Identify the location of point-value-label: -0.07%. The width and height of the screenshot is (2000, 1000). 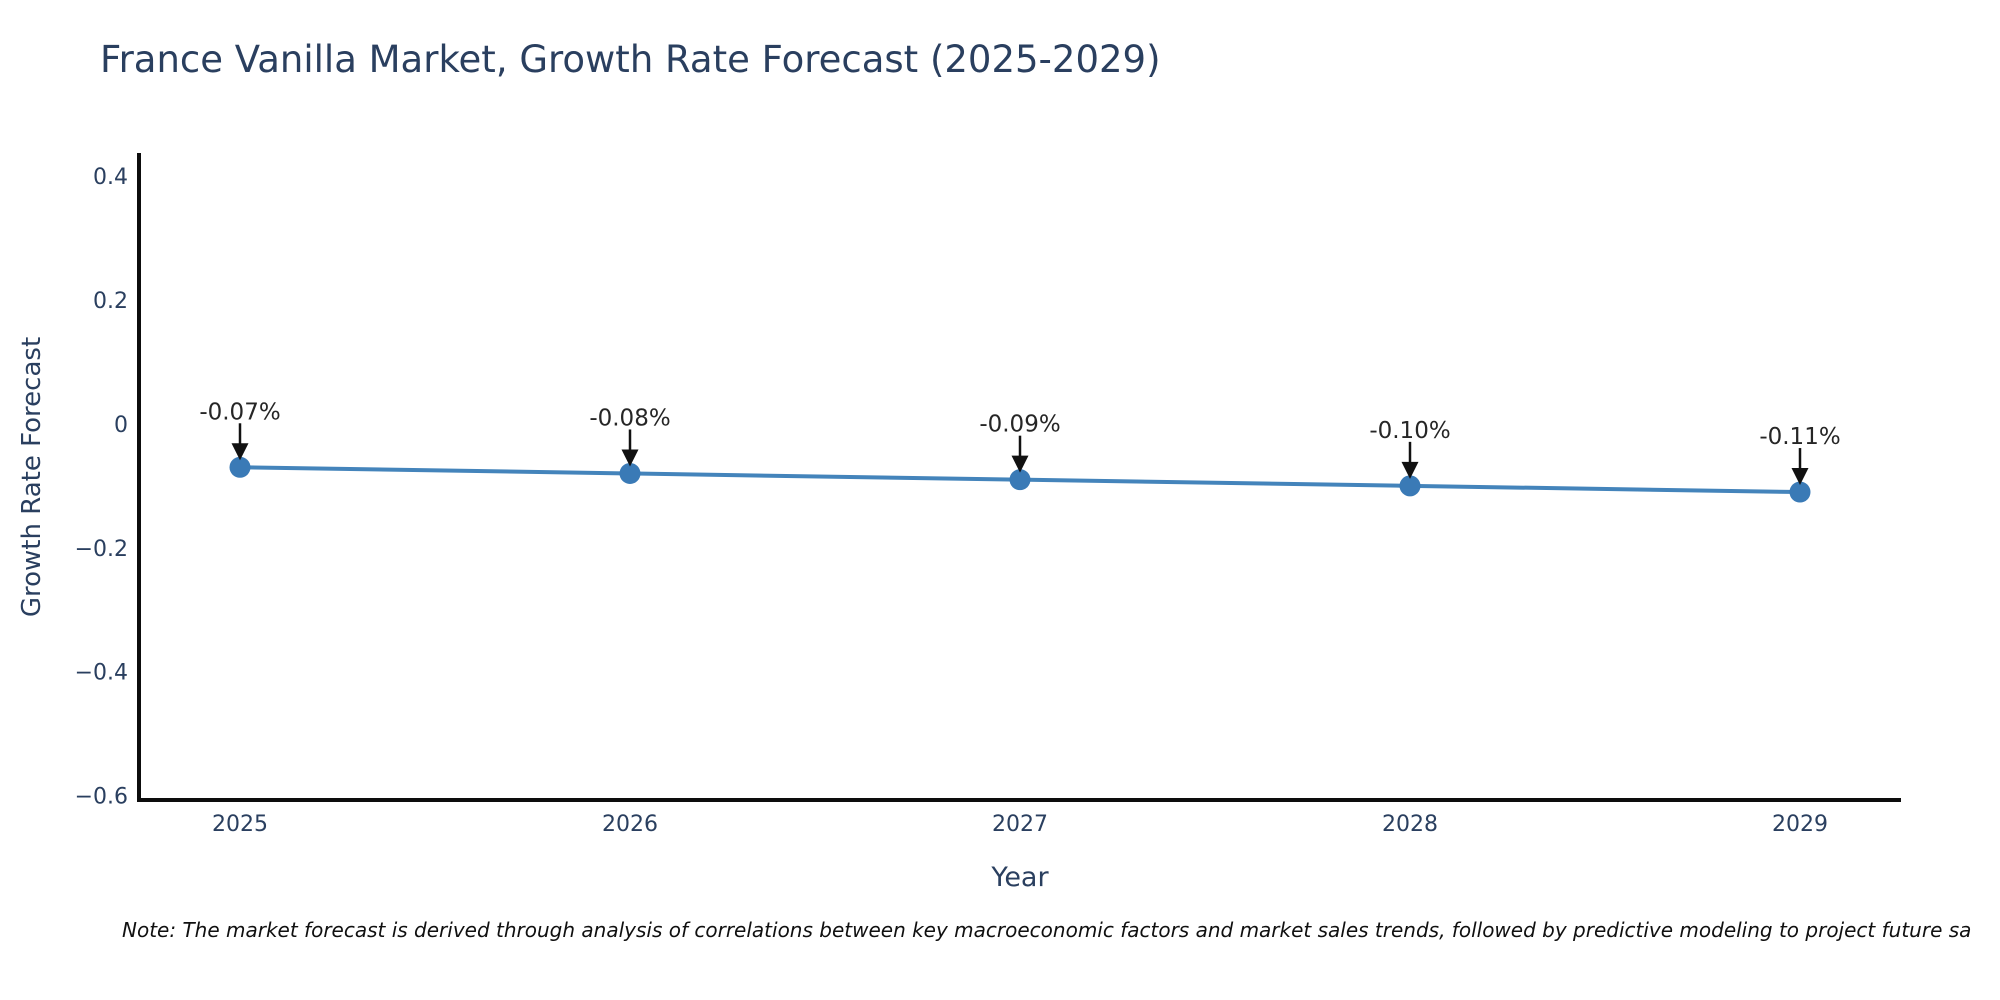
(239, 412).